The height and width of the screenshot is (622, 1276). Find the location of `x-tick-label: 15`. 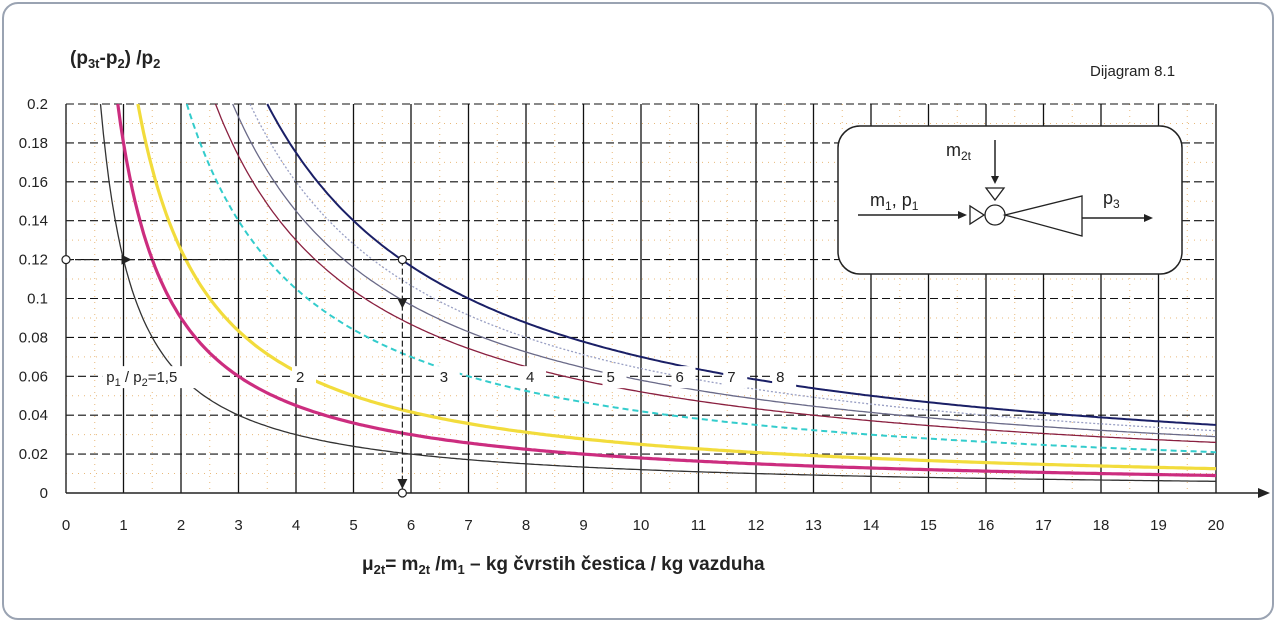

x-tick-label: 15 is located at coordinates (928, 525).